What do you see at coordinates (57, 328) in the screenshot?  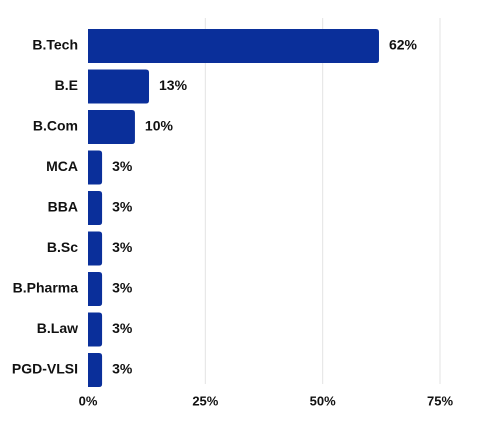 I see `category-label: B.Law` at bounding box center [57, 328].